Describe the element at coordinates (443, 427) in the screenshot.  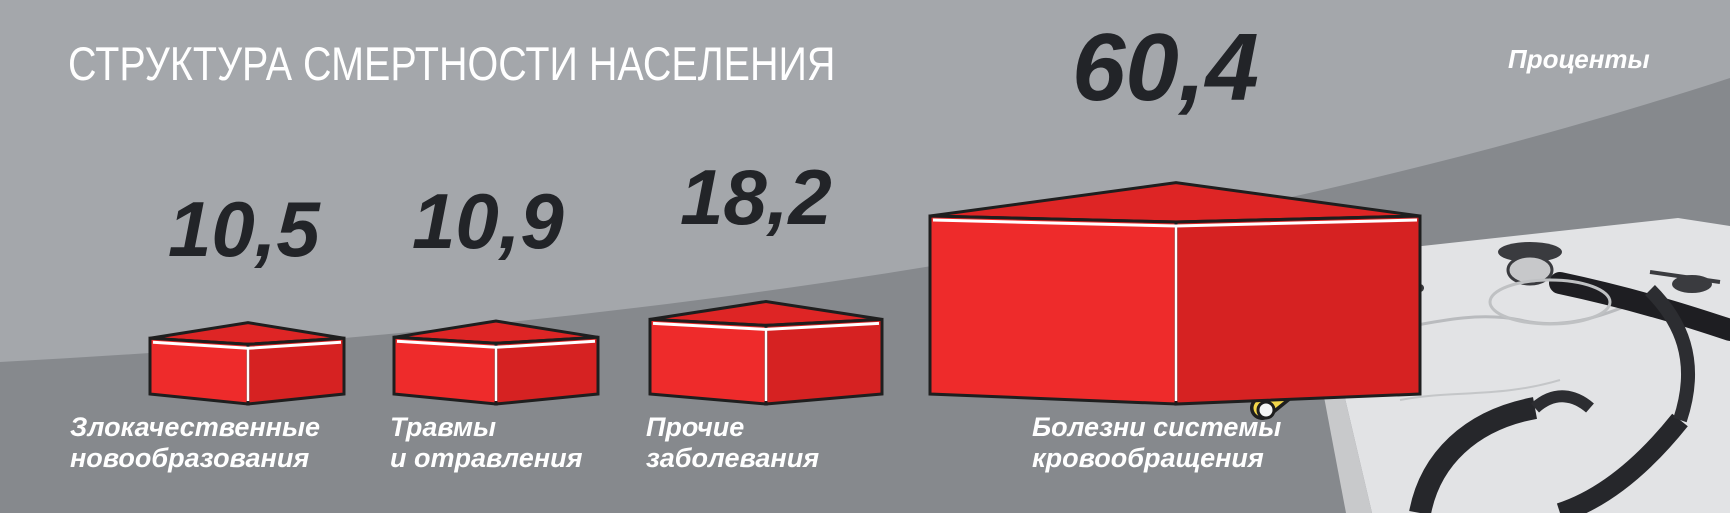
I see `category-label-line: Травмы` at that location.